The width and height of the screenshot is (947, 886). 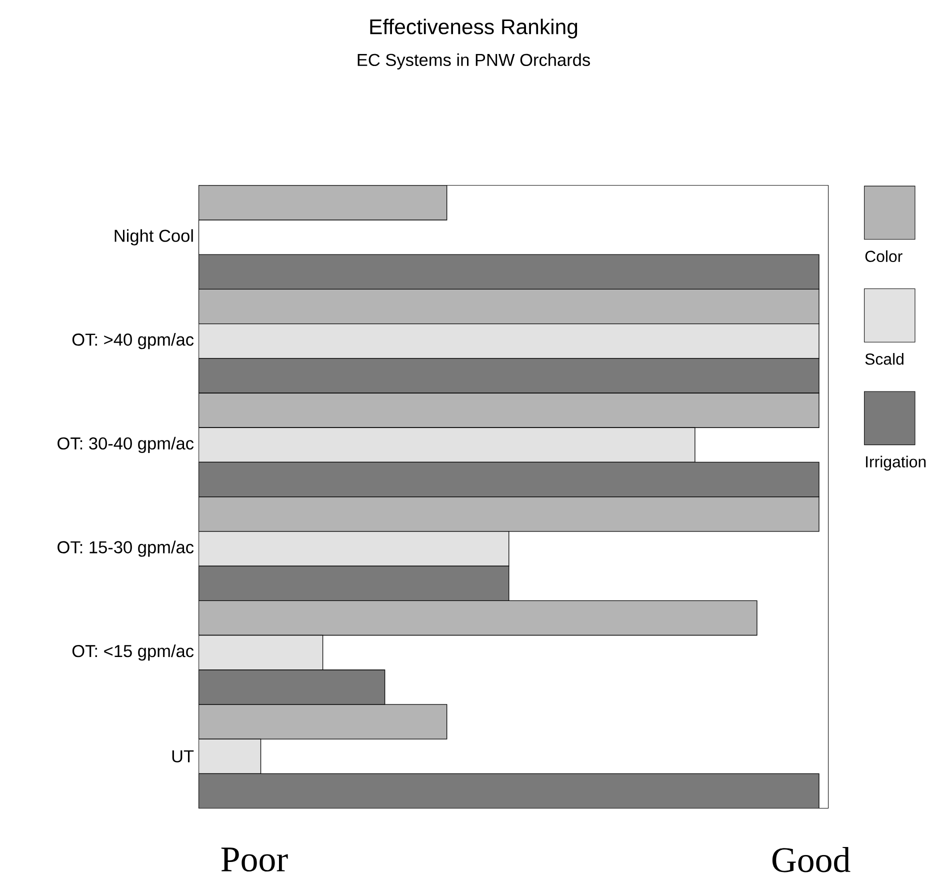 What do you see at coordinates (153, 237) in the screenshot?
I see `y-tick-label: Night Cool` at bounding box center [153, 237].